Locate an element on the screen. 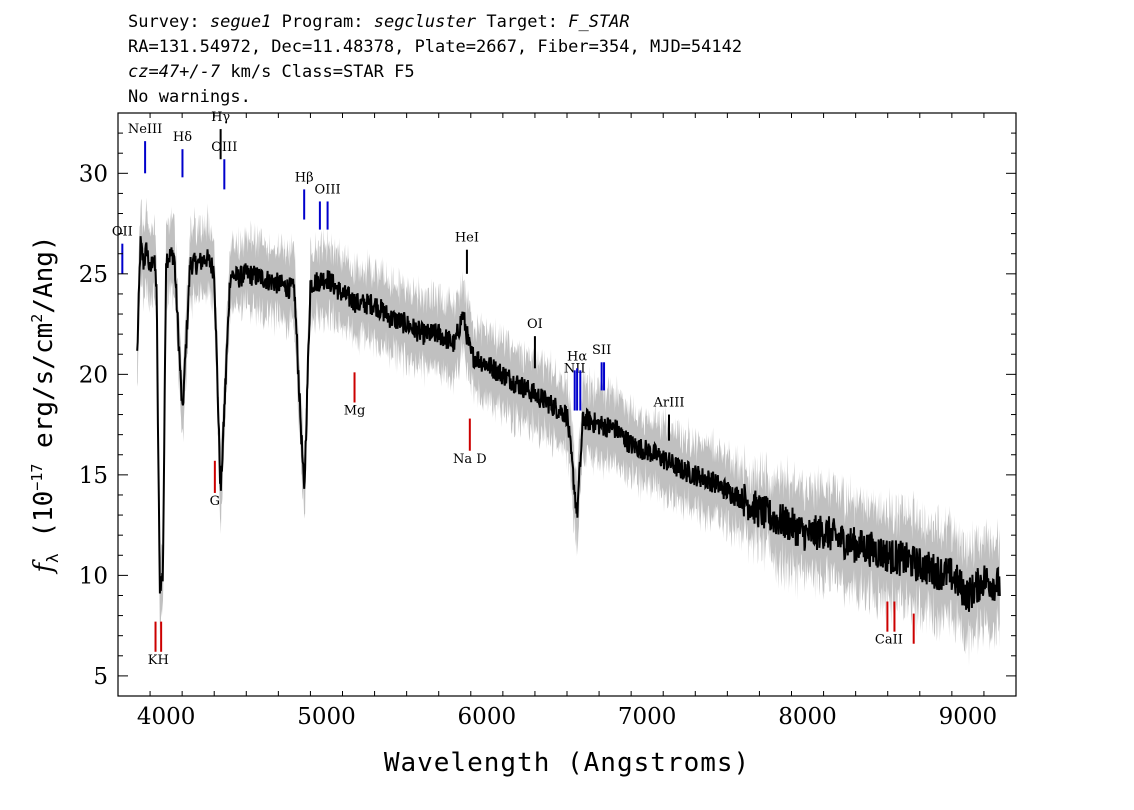  x-tick-label-5: 9000 is located at coordinates (968, 717).